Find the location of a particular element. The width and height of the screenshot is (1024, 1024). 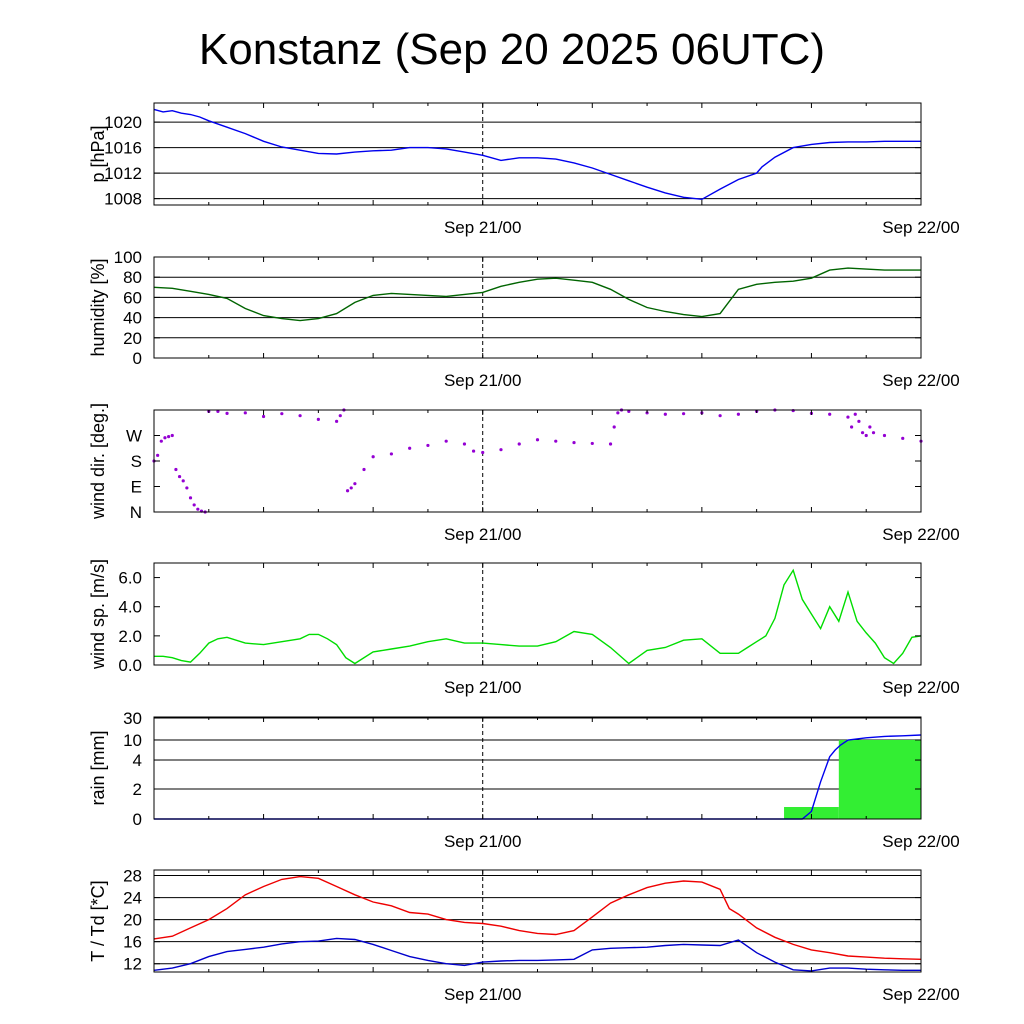

humidity-x-tick-label-0: Sep 21/00 is located at coordinates (483, 380).